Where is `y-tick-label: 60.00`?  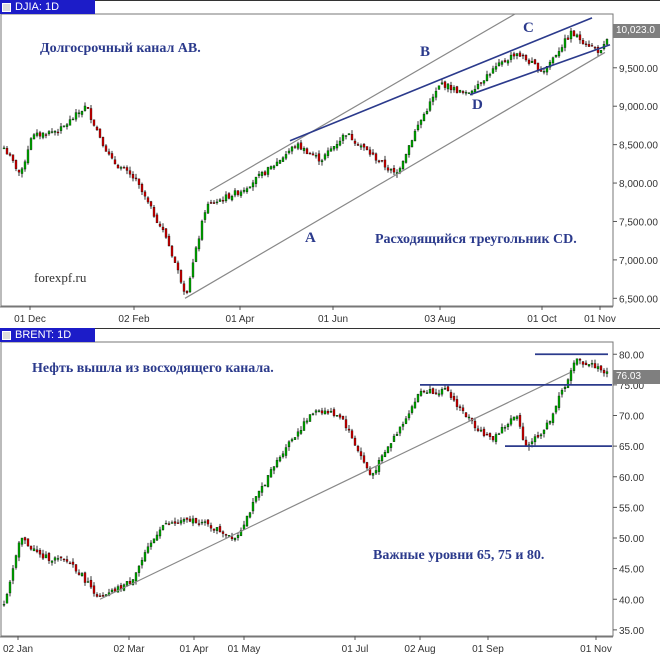
y-tick-label: 60.00 is located at coordinates (631, 478).